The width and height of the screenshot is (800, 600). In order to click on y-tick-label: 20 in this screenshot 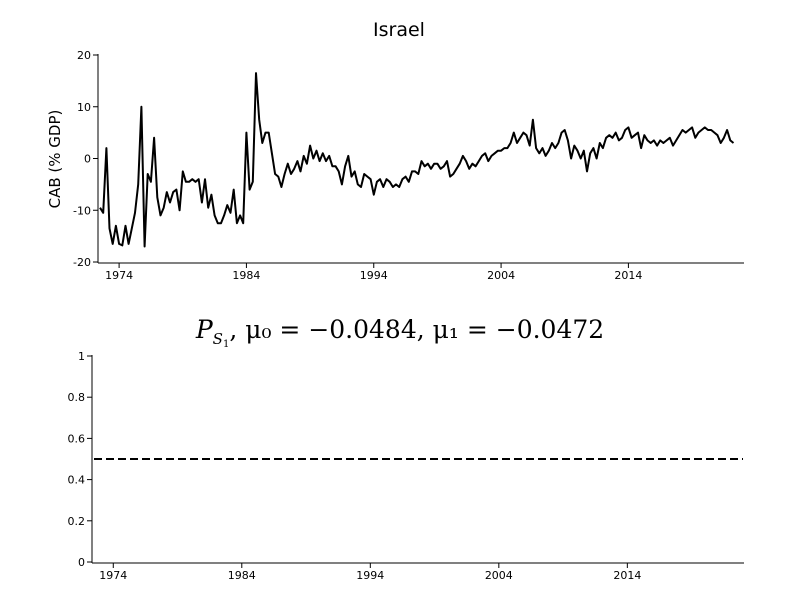, I will do `click(84, 55)`.